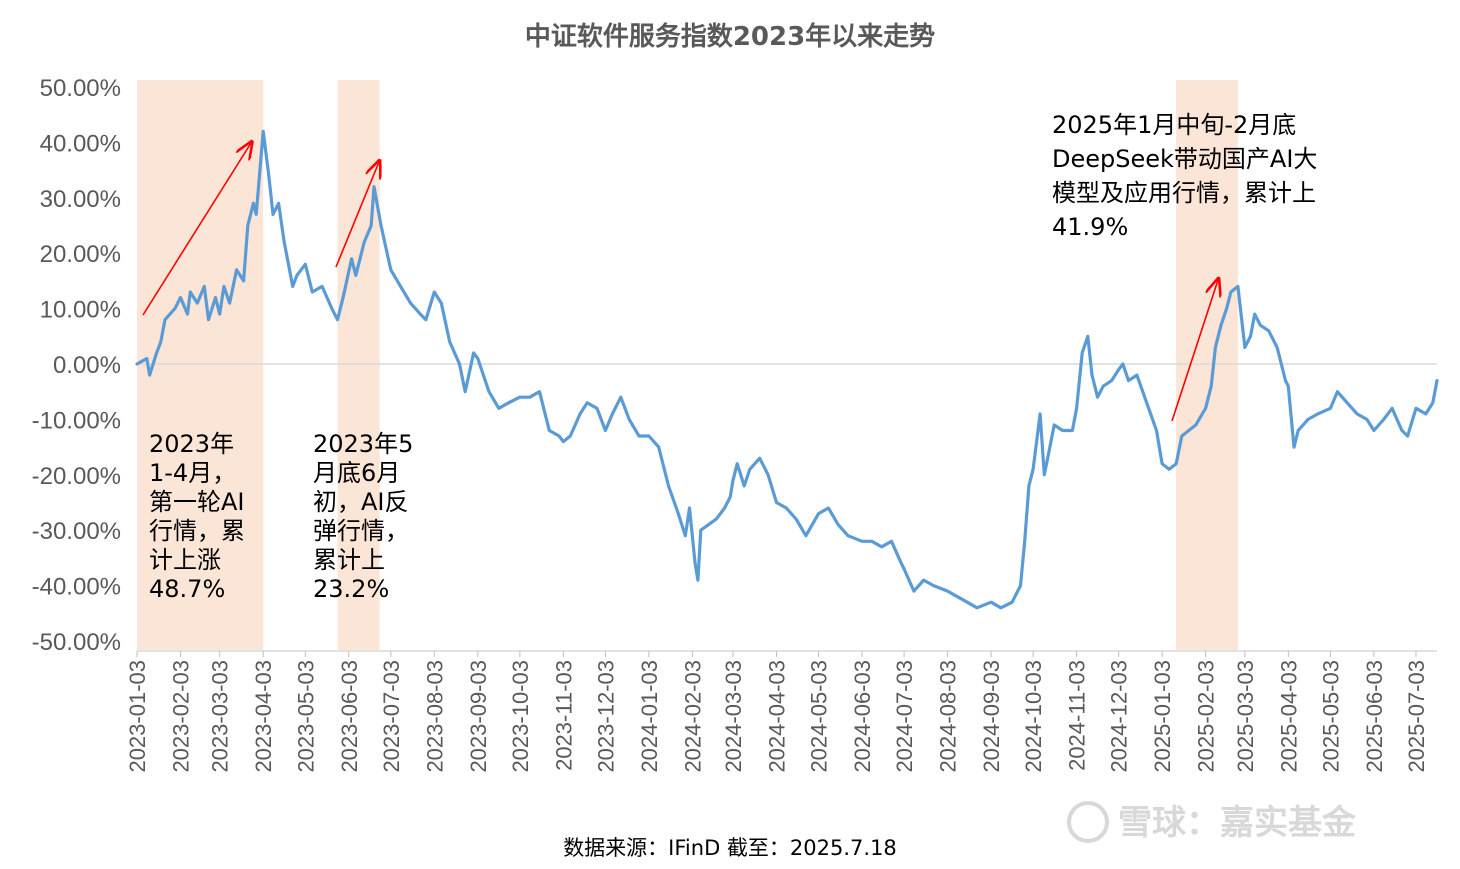  Describe the element at coordinates (185, 560) in the screenshot. I see `annotation-line: 计上涨` at that location.